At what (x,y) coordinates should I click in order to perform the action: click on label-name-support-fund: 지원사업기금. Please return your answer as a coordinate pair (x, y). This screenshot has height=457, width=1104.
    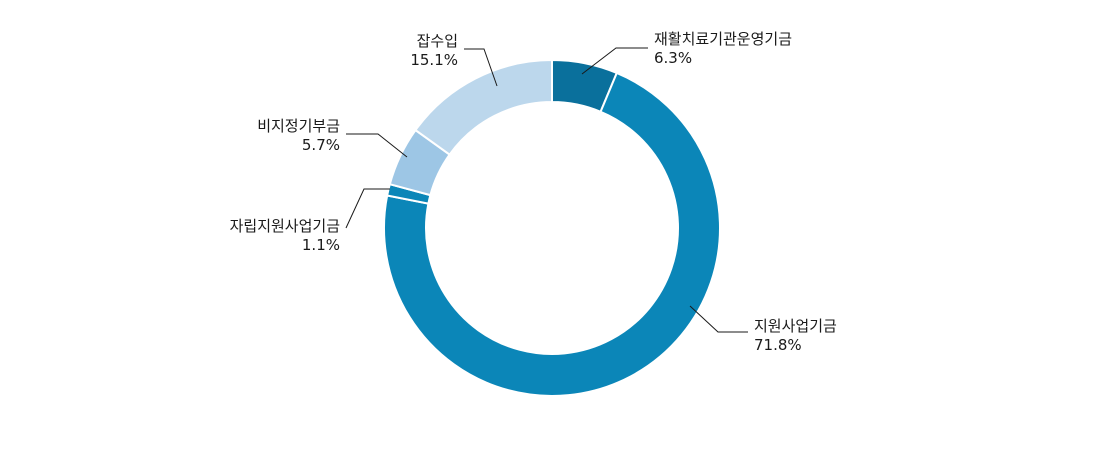
    Looking at the image, I should click on (795, 326).